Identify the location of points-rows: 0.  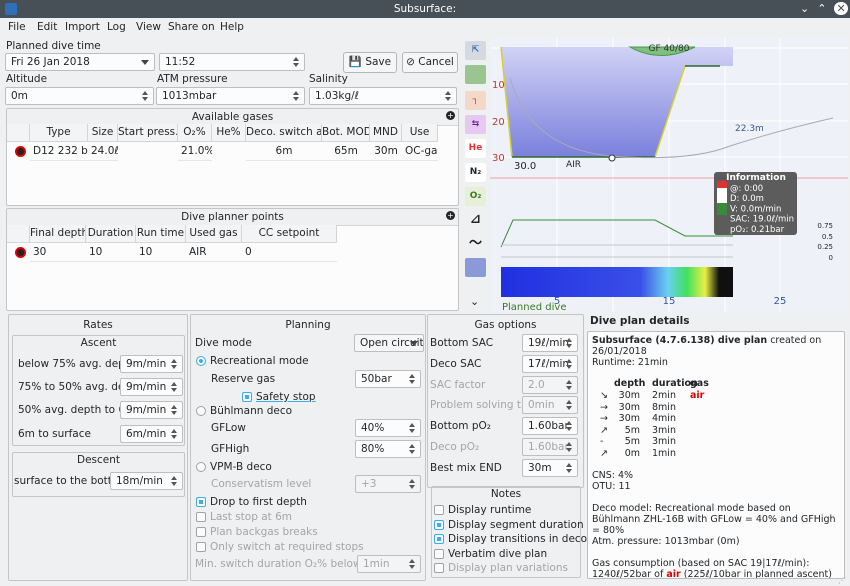
(289, 253).